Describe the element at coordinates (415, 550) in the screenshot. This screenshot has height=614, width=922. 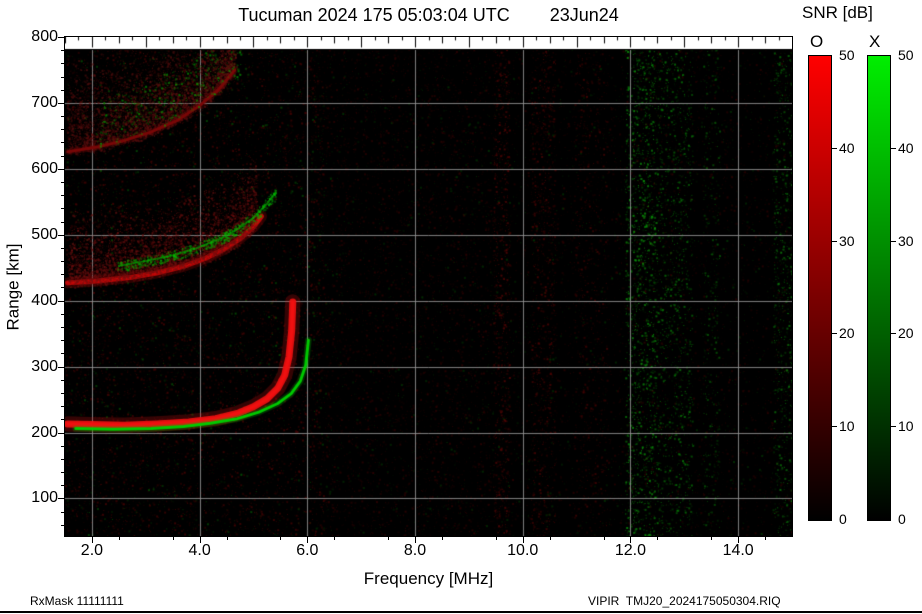
I see `x-tick-label: 8.0` at that location.